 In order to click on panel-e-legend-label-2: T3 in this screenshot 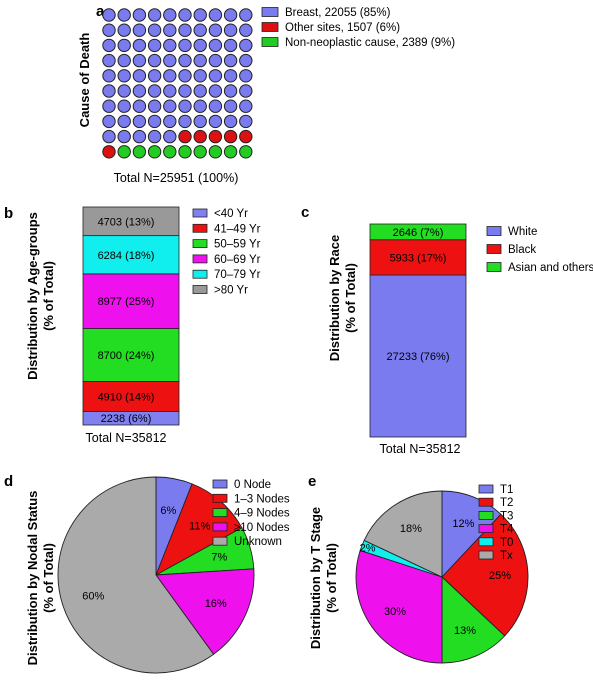, I will do `click(506, 516)`.